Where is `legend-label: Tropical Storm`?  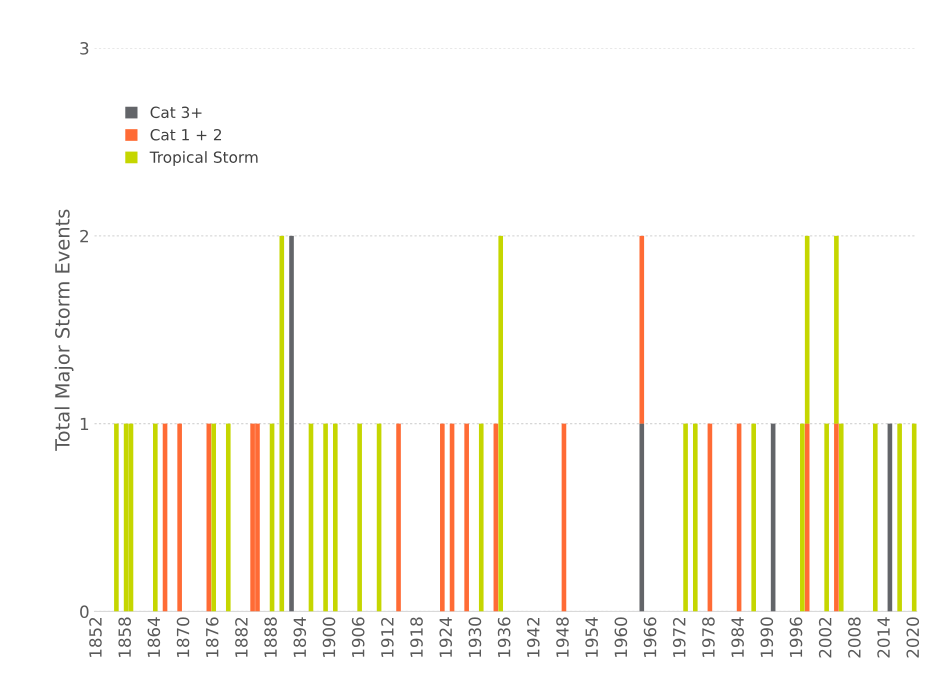
legend-label: Tropical Storm is located at coordinates (204, 158).